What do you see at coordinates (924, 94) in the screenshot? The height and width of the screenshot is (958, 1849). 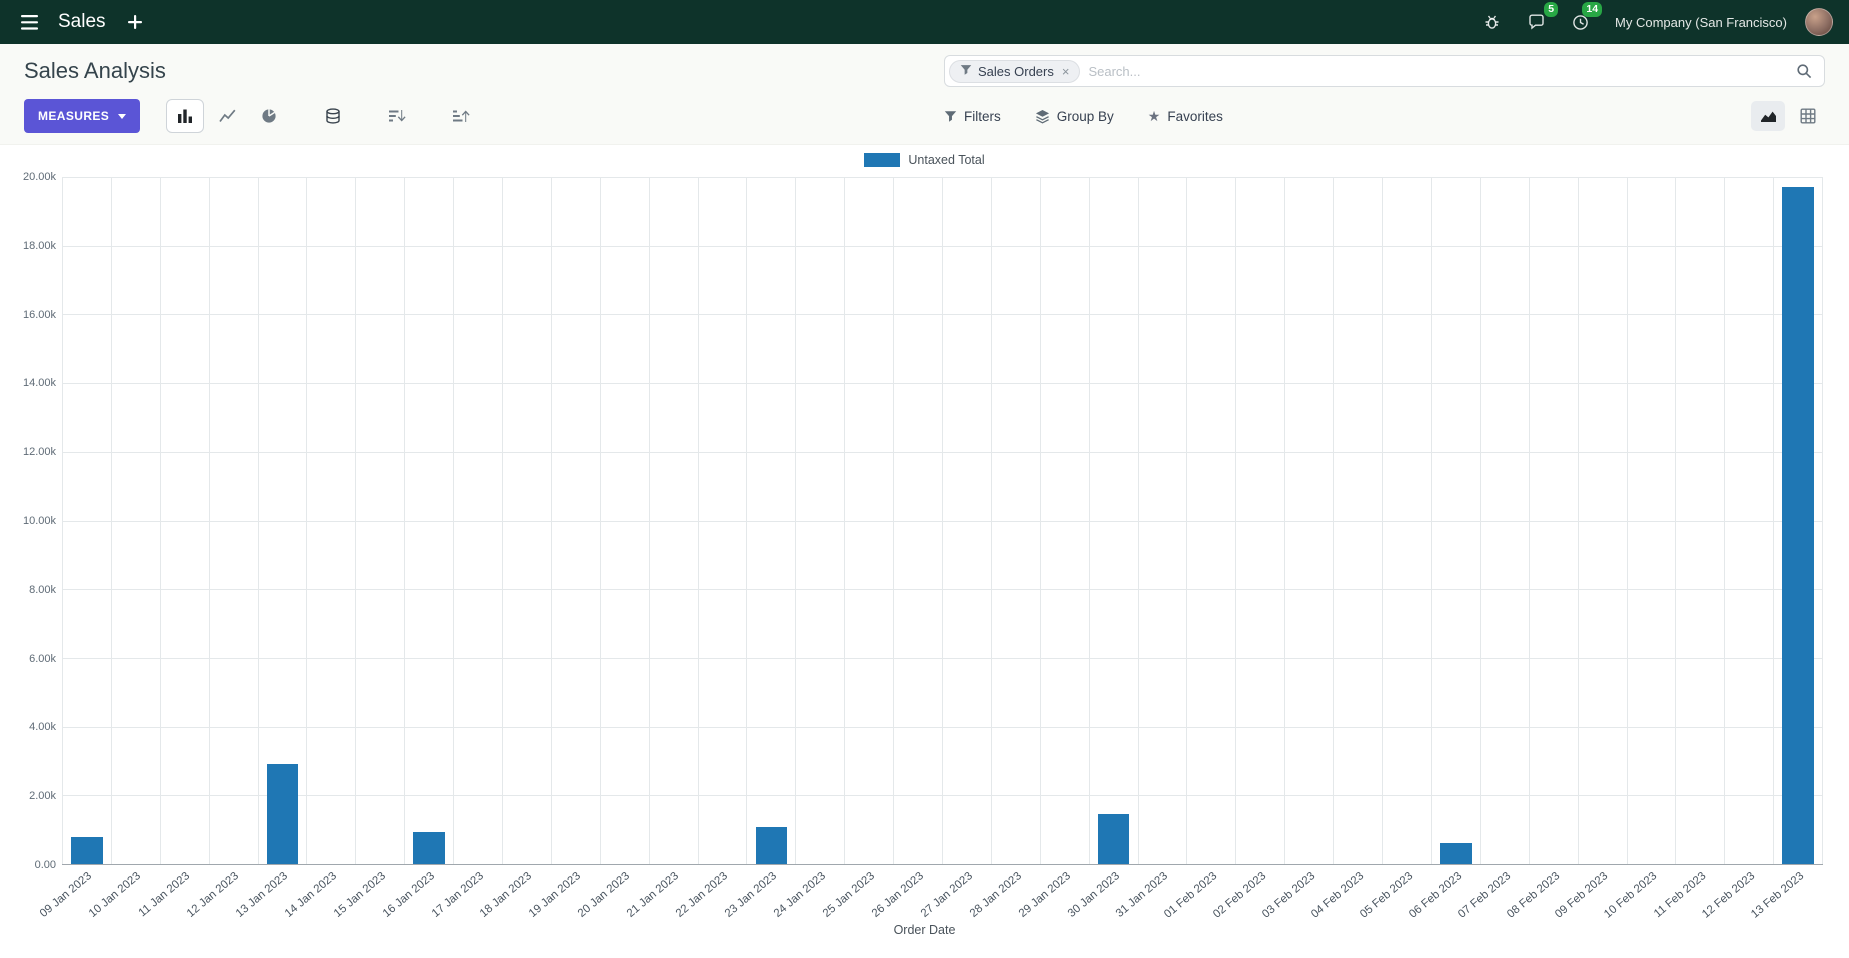 I see `control-panel: Sales Analysis Sales Orders × MEASURES` at bounding box center [924, 94].